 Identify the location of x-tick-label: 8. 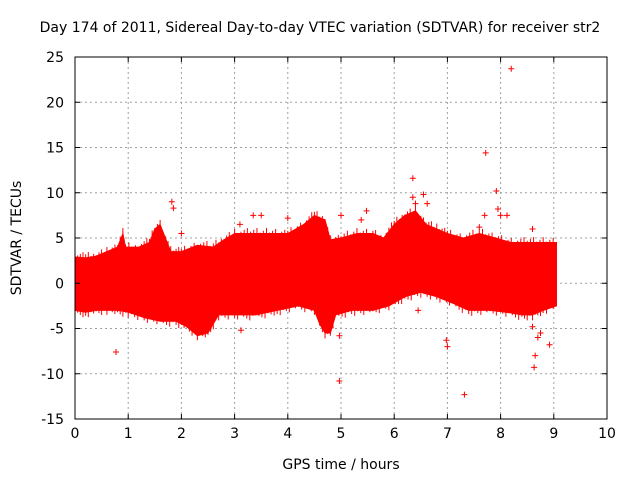
(500, 434).